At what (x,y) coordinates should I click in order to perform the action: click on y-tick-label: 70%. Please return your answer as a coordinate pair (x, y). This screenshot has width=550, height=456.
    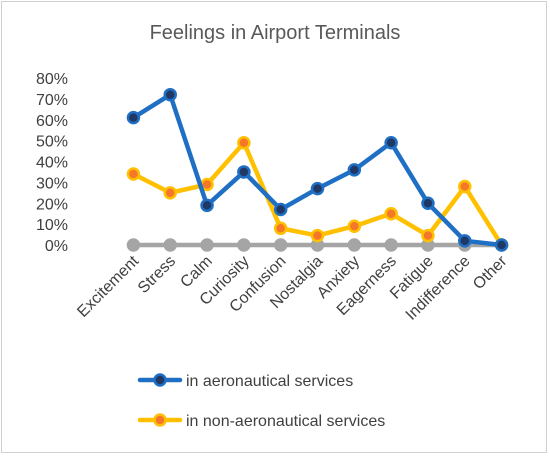
    Looking at the image, I should click on (52, 100).